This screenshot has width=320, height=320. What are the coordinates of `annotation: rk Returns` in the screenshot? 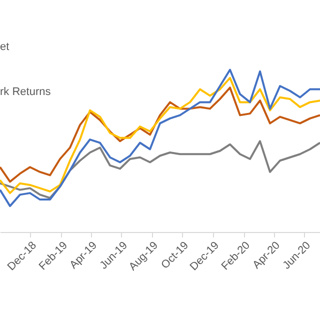 It's located at (26, 92).